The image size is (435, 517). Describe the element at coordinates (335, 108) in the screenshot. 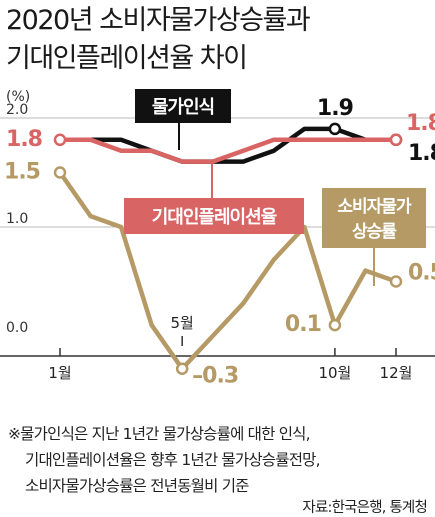

I see `data-label: 1.9` at that location.